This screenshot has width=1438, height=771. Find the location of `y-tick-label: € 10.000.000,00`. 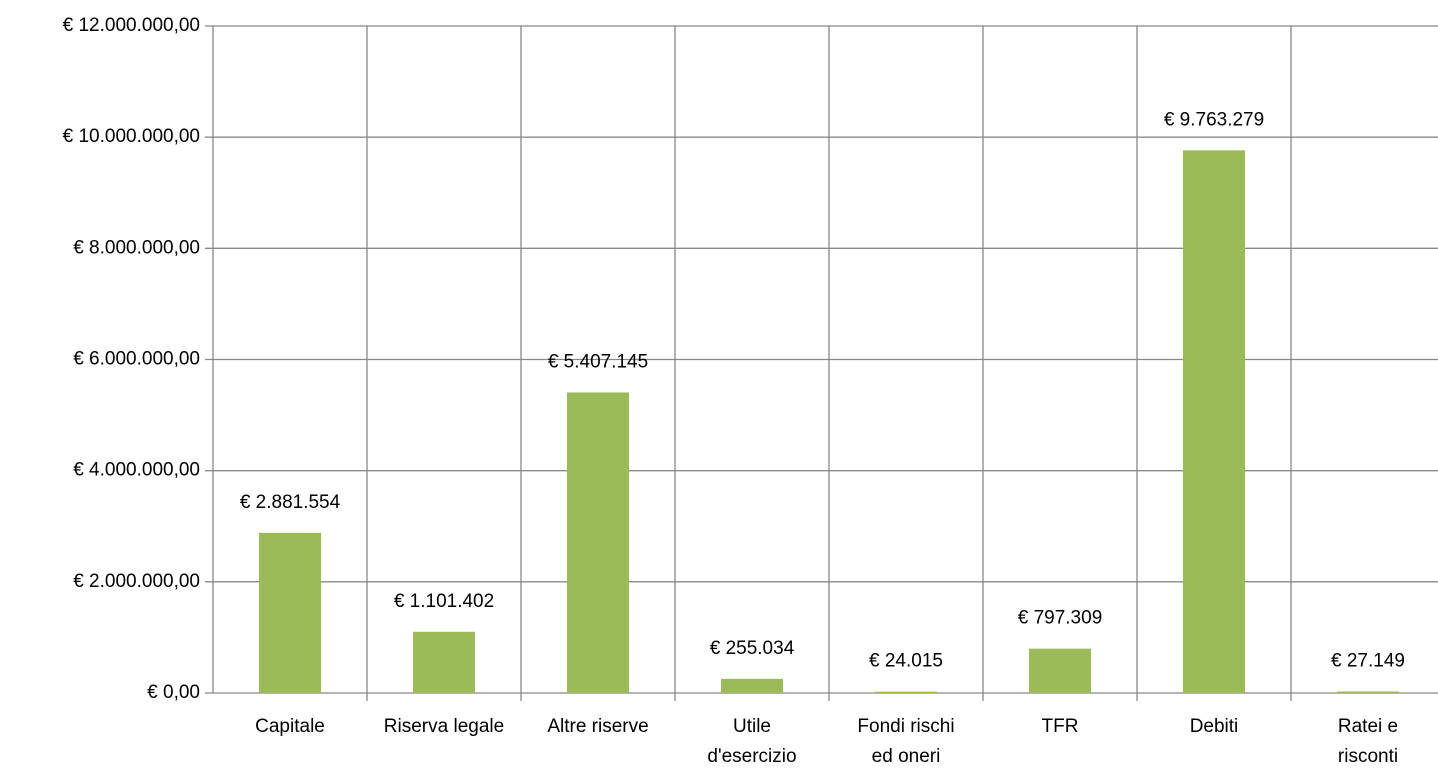

y-tick-label: € 10.000.000,00 is located at coordinates (131, 136).